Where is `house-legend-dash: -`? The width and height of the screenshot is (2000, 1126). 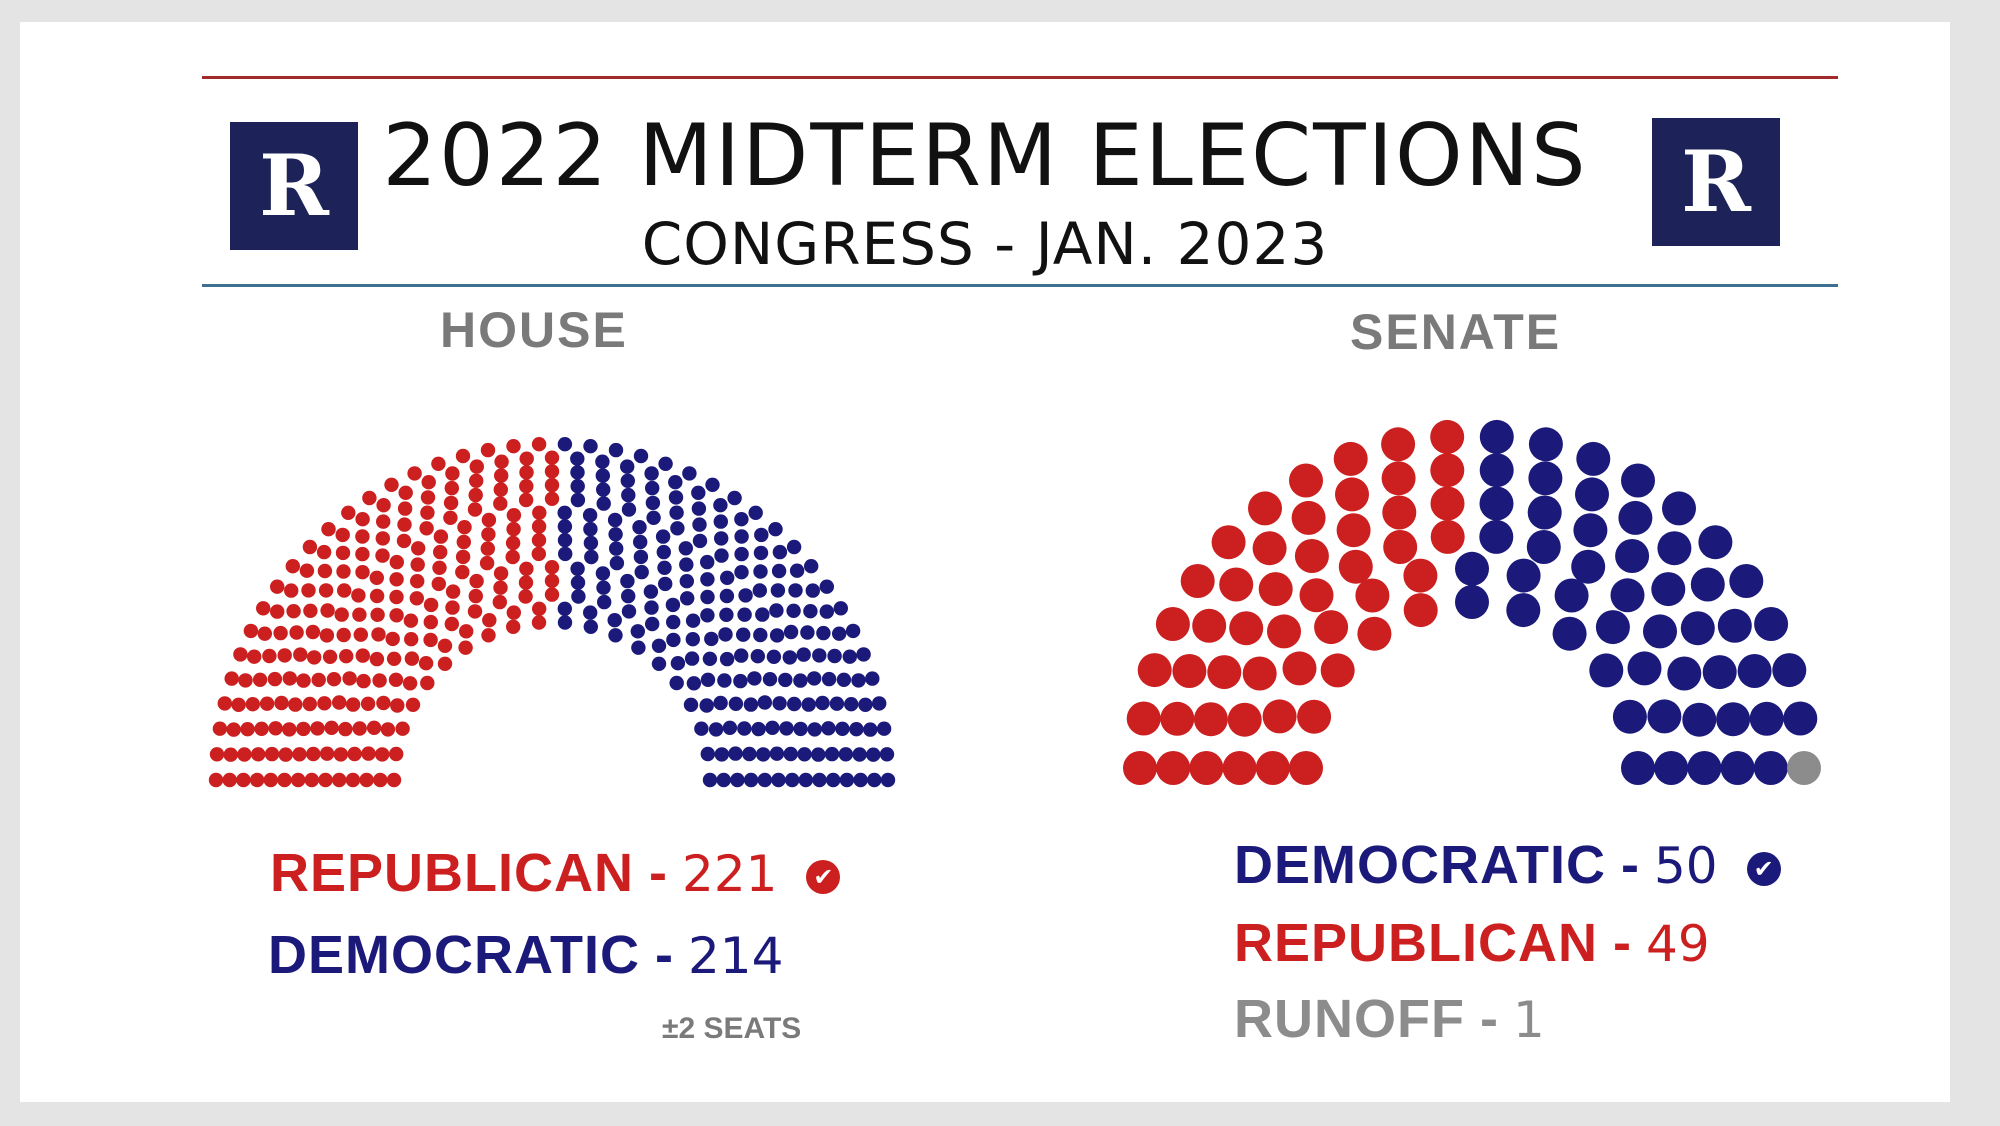
house-legend-dash: - is located at coordinates (663, 955).